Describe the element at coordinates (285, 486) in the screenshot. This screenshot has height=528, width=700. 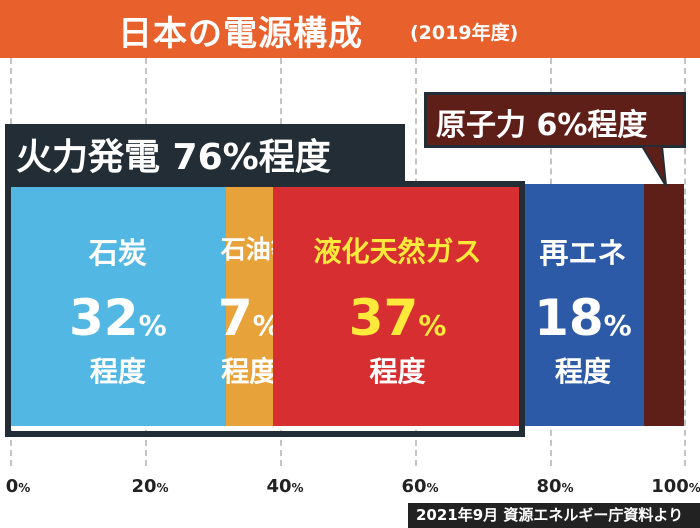
I see `x-tick-label: 40%` at that location.